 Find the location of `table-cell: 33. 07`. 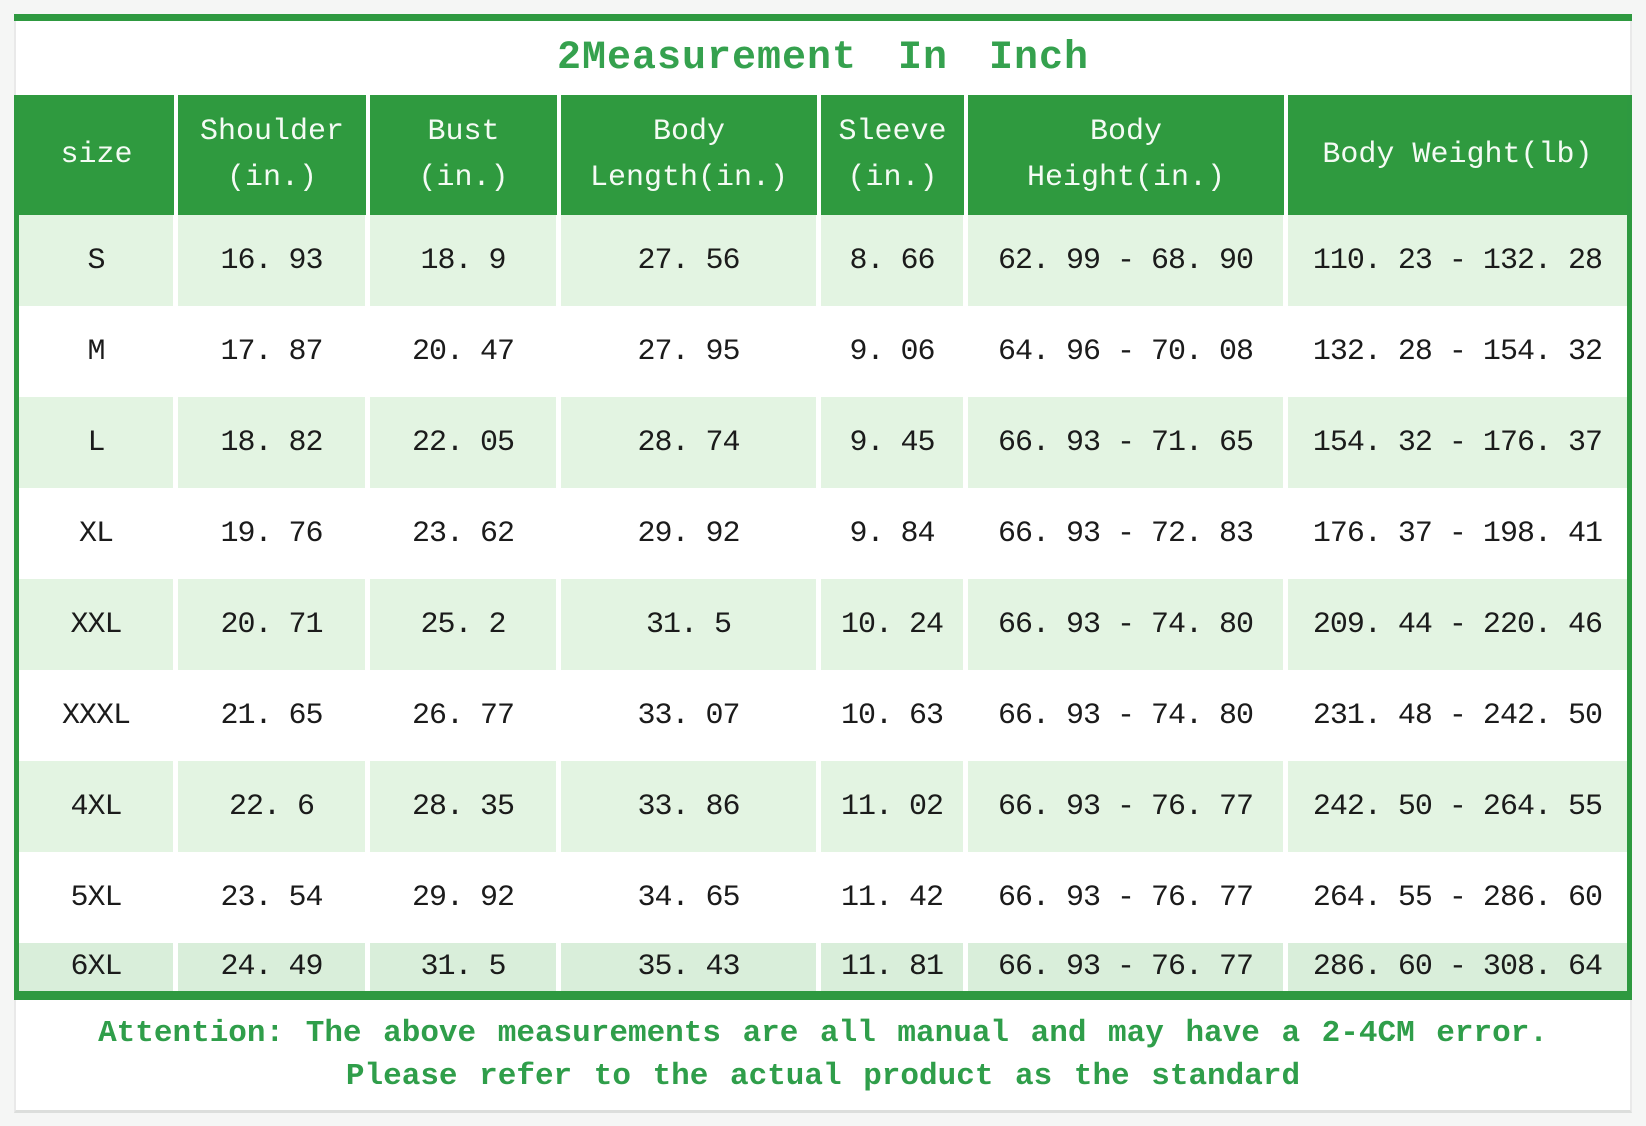

table-cell: 33. 07 is located at coordinates (691, 715).